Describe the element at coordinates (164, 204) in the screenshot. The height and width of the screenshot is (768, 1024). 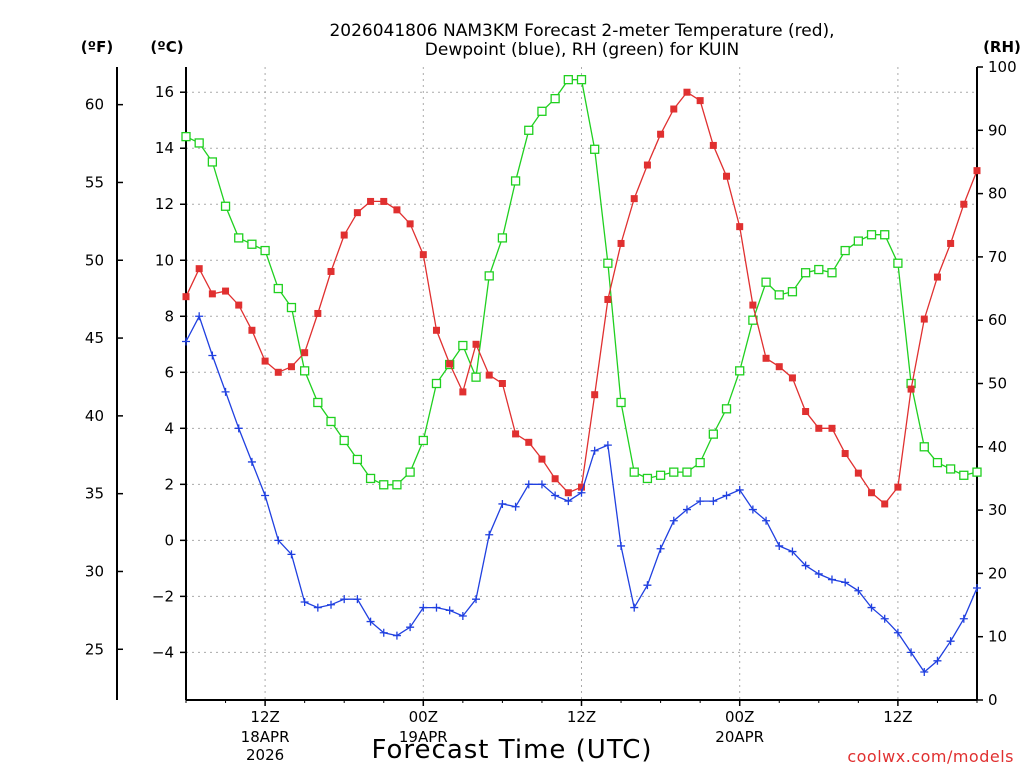
I see `celsius-tick-label: 12` at that location.